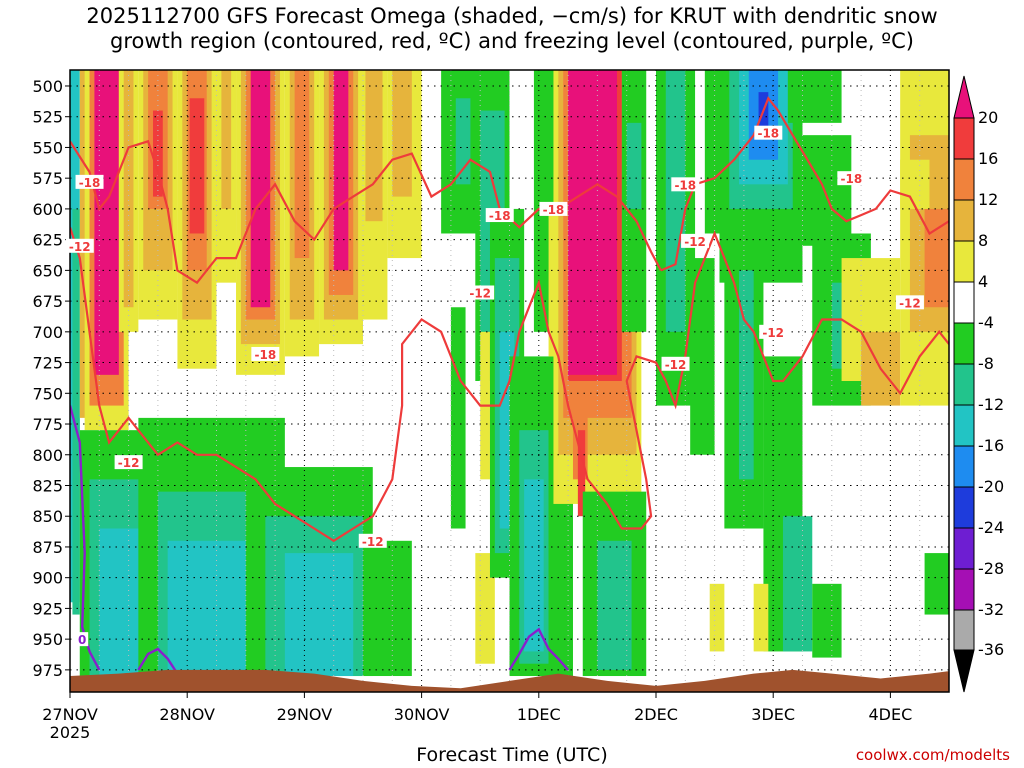 Image resolution: width=1024 pixels, height=768 pixels. What do you see at coordinates (509, 680) in the screenshot?
I see `terrain-fill` at bounding box center [509, 680].